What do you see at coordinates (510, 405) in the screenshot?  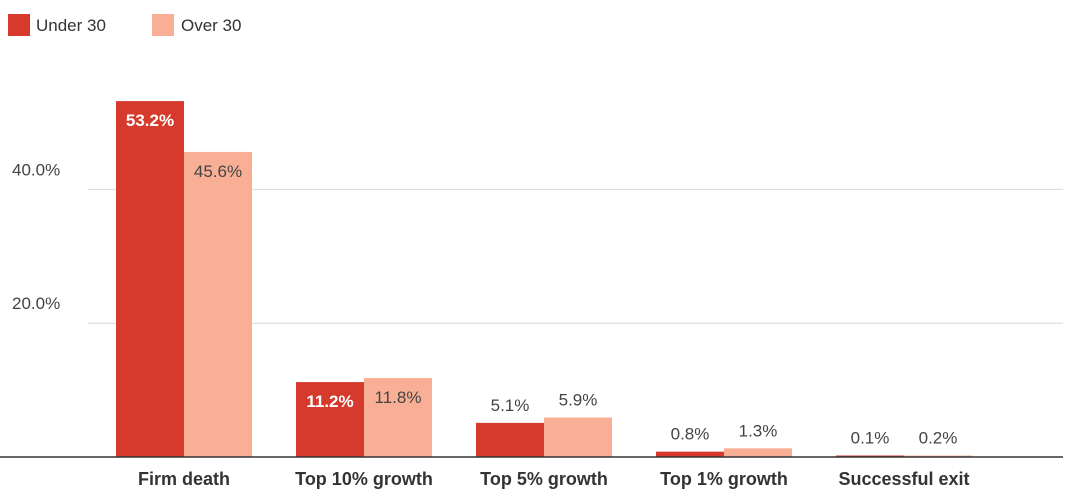 I see `data-label: 5.1%` at bounding box center [510, 405].